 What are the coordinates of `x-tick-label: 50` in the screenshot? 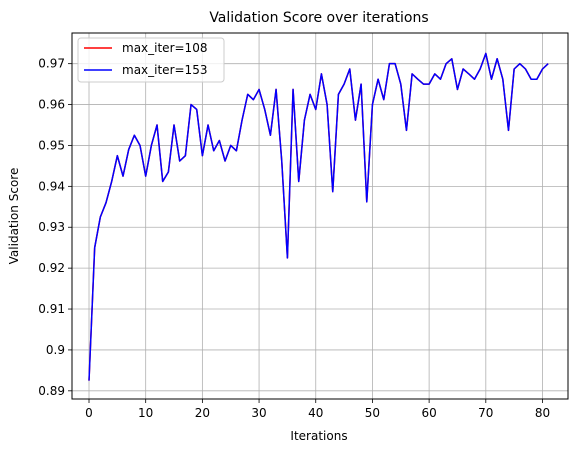 It's located at (372, 413).